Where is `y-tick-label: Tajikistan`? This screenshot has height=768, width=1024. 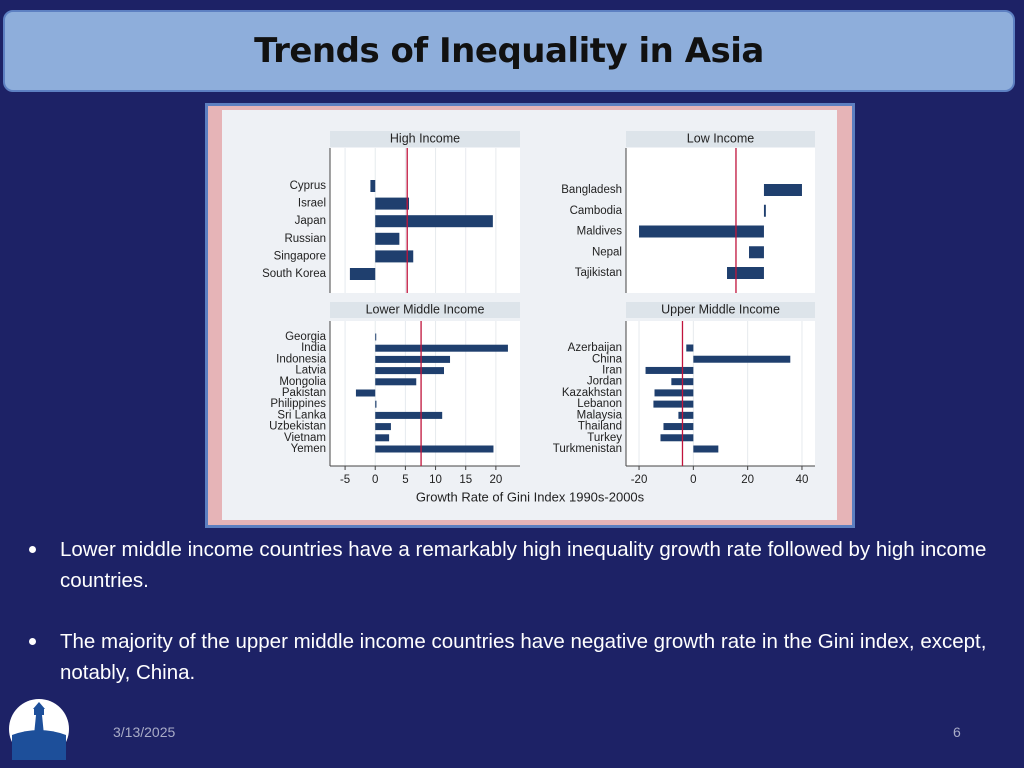
y-tick-label: Tajikistan is located at coordinates (598, 273).